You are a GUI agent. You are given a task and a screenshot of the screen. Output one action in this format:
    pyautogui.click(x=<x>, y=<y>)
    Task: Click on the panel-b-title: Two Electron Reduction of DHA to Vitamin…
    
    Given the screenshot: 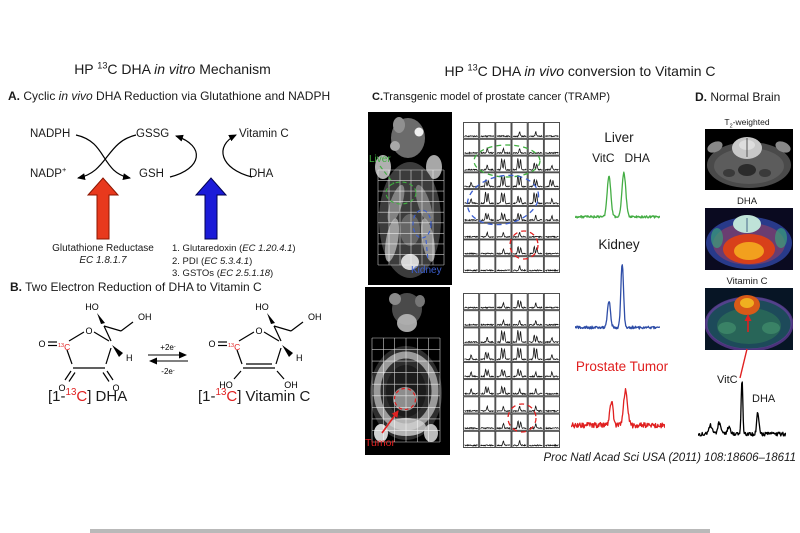 What is the action you would take?
    pyautogui.click(x=142, y=287)
    